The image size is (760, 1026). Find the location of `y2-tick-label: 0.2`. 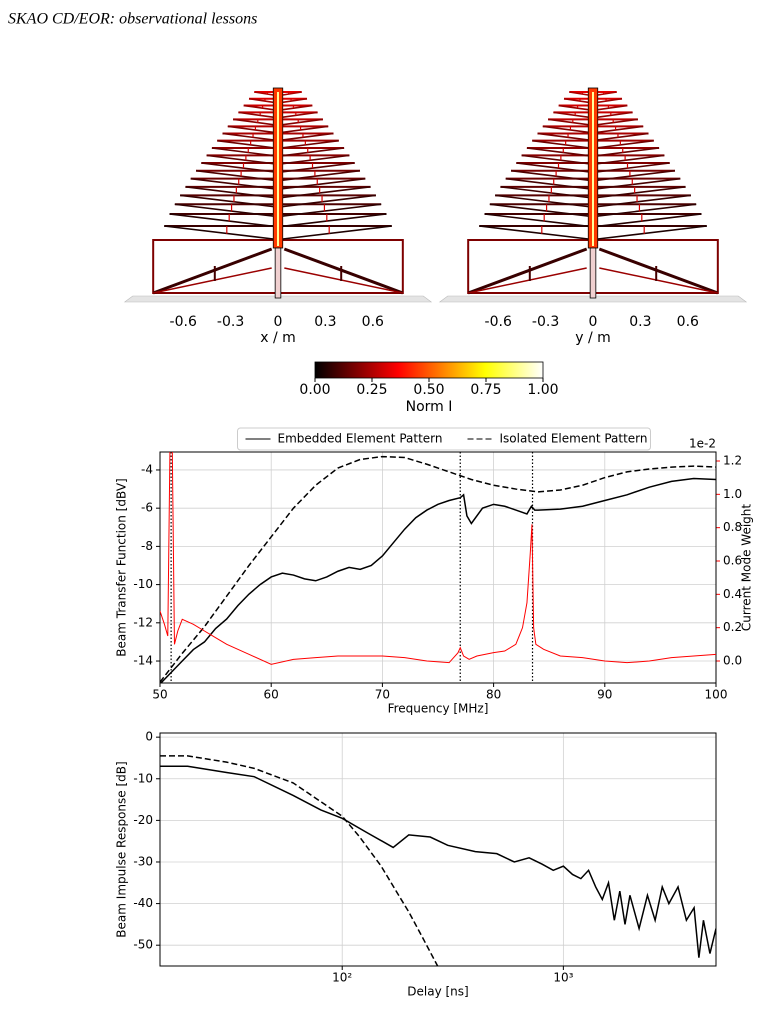

y2-tick-label: 0.2 is located at coordinates (732, 627).